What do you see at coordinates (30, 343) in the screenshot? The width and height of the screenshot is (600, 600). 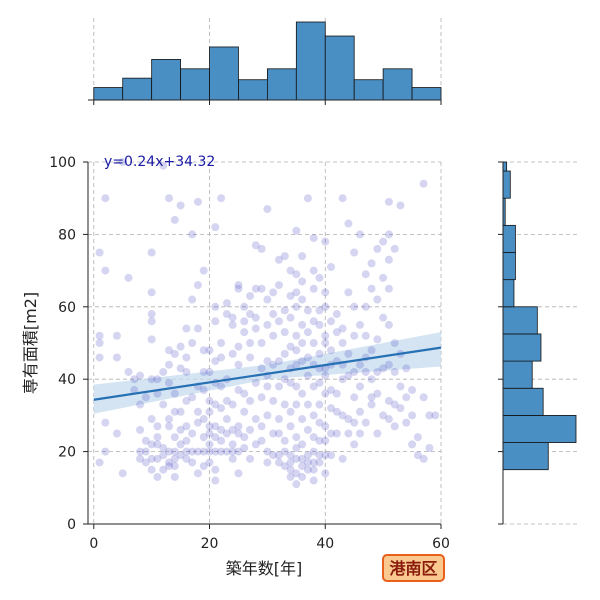 I see `y-axis-label: 専有面積[m2]` at bounding box center [30, 343].